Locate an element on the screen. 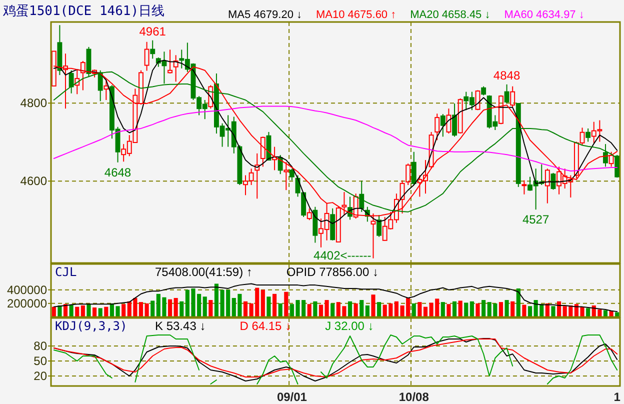  title: KDJ(9,3,3) is located at coordinates (91, 326).